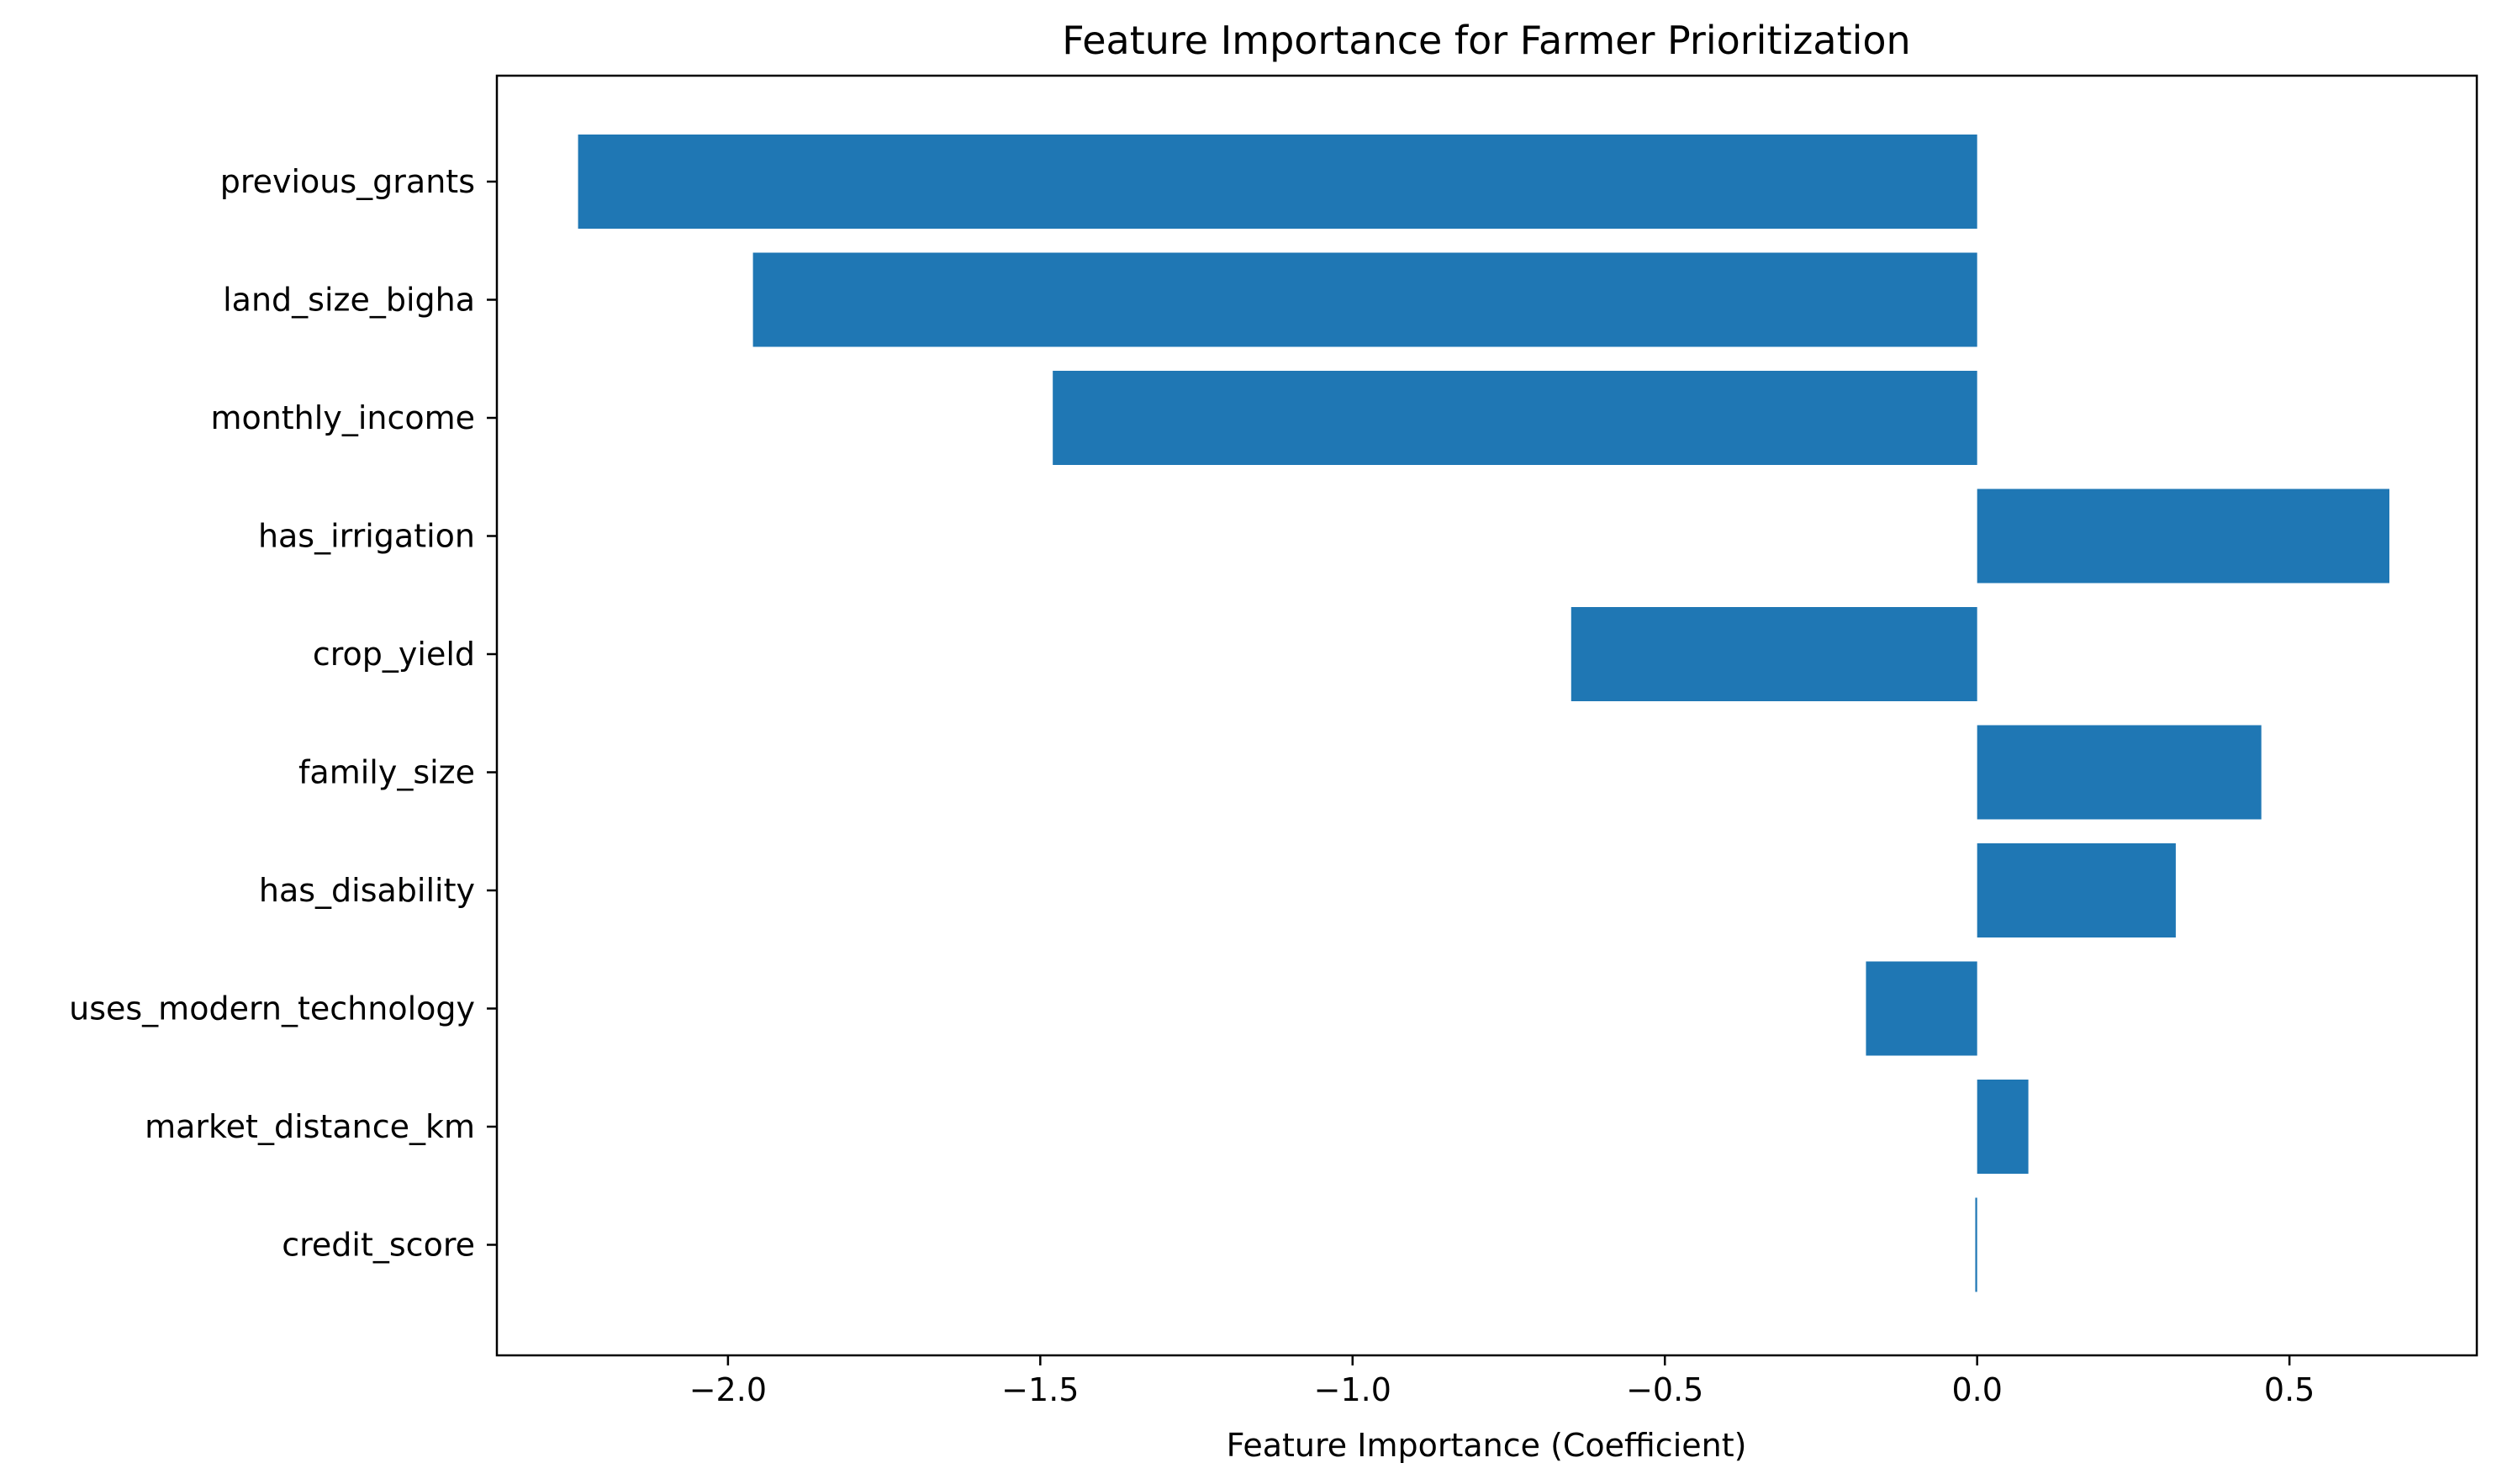 The height and width of the screenshot is (1484, 2497). Describe the element at coordinates (1976, 1389) in the screenshot. I see `x-tick-label: 0.0` at that location.